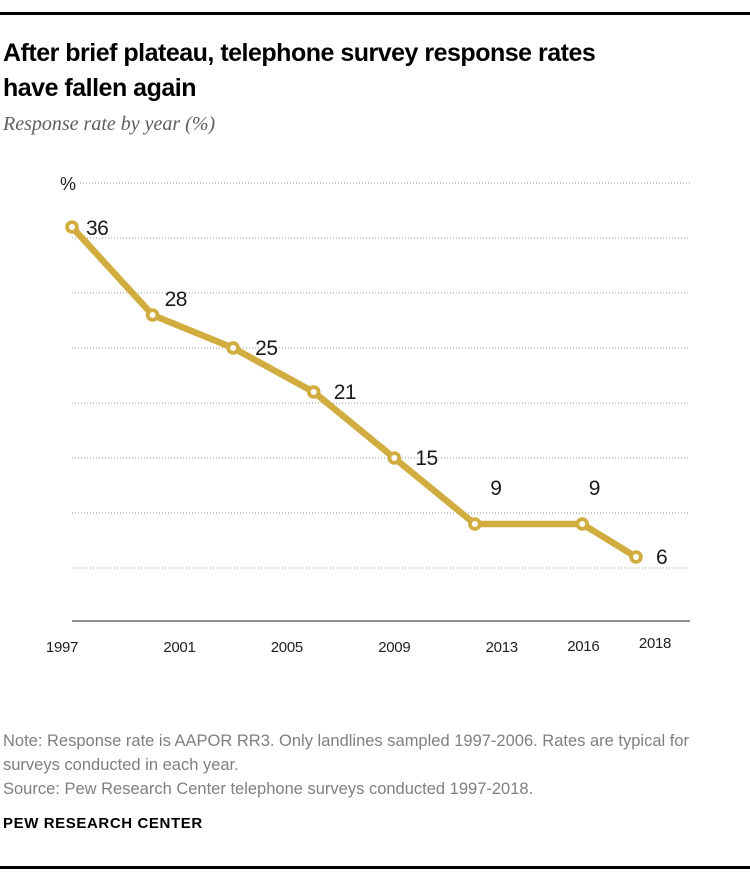 The height and width of the screenshot is (877, 750). What do you see at coordinates (583, 646) in the screenshot?
I see `x-tick-label: 2016` at bounding box center [583, 646].